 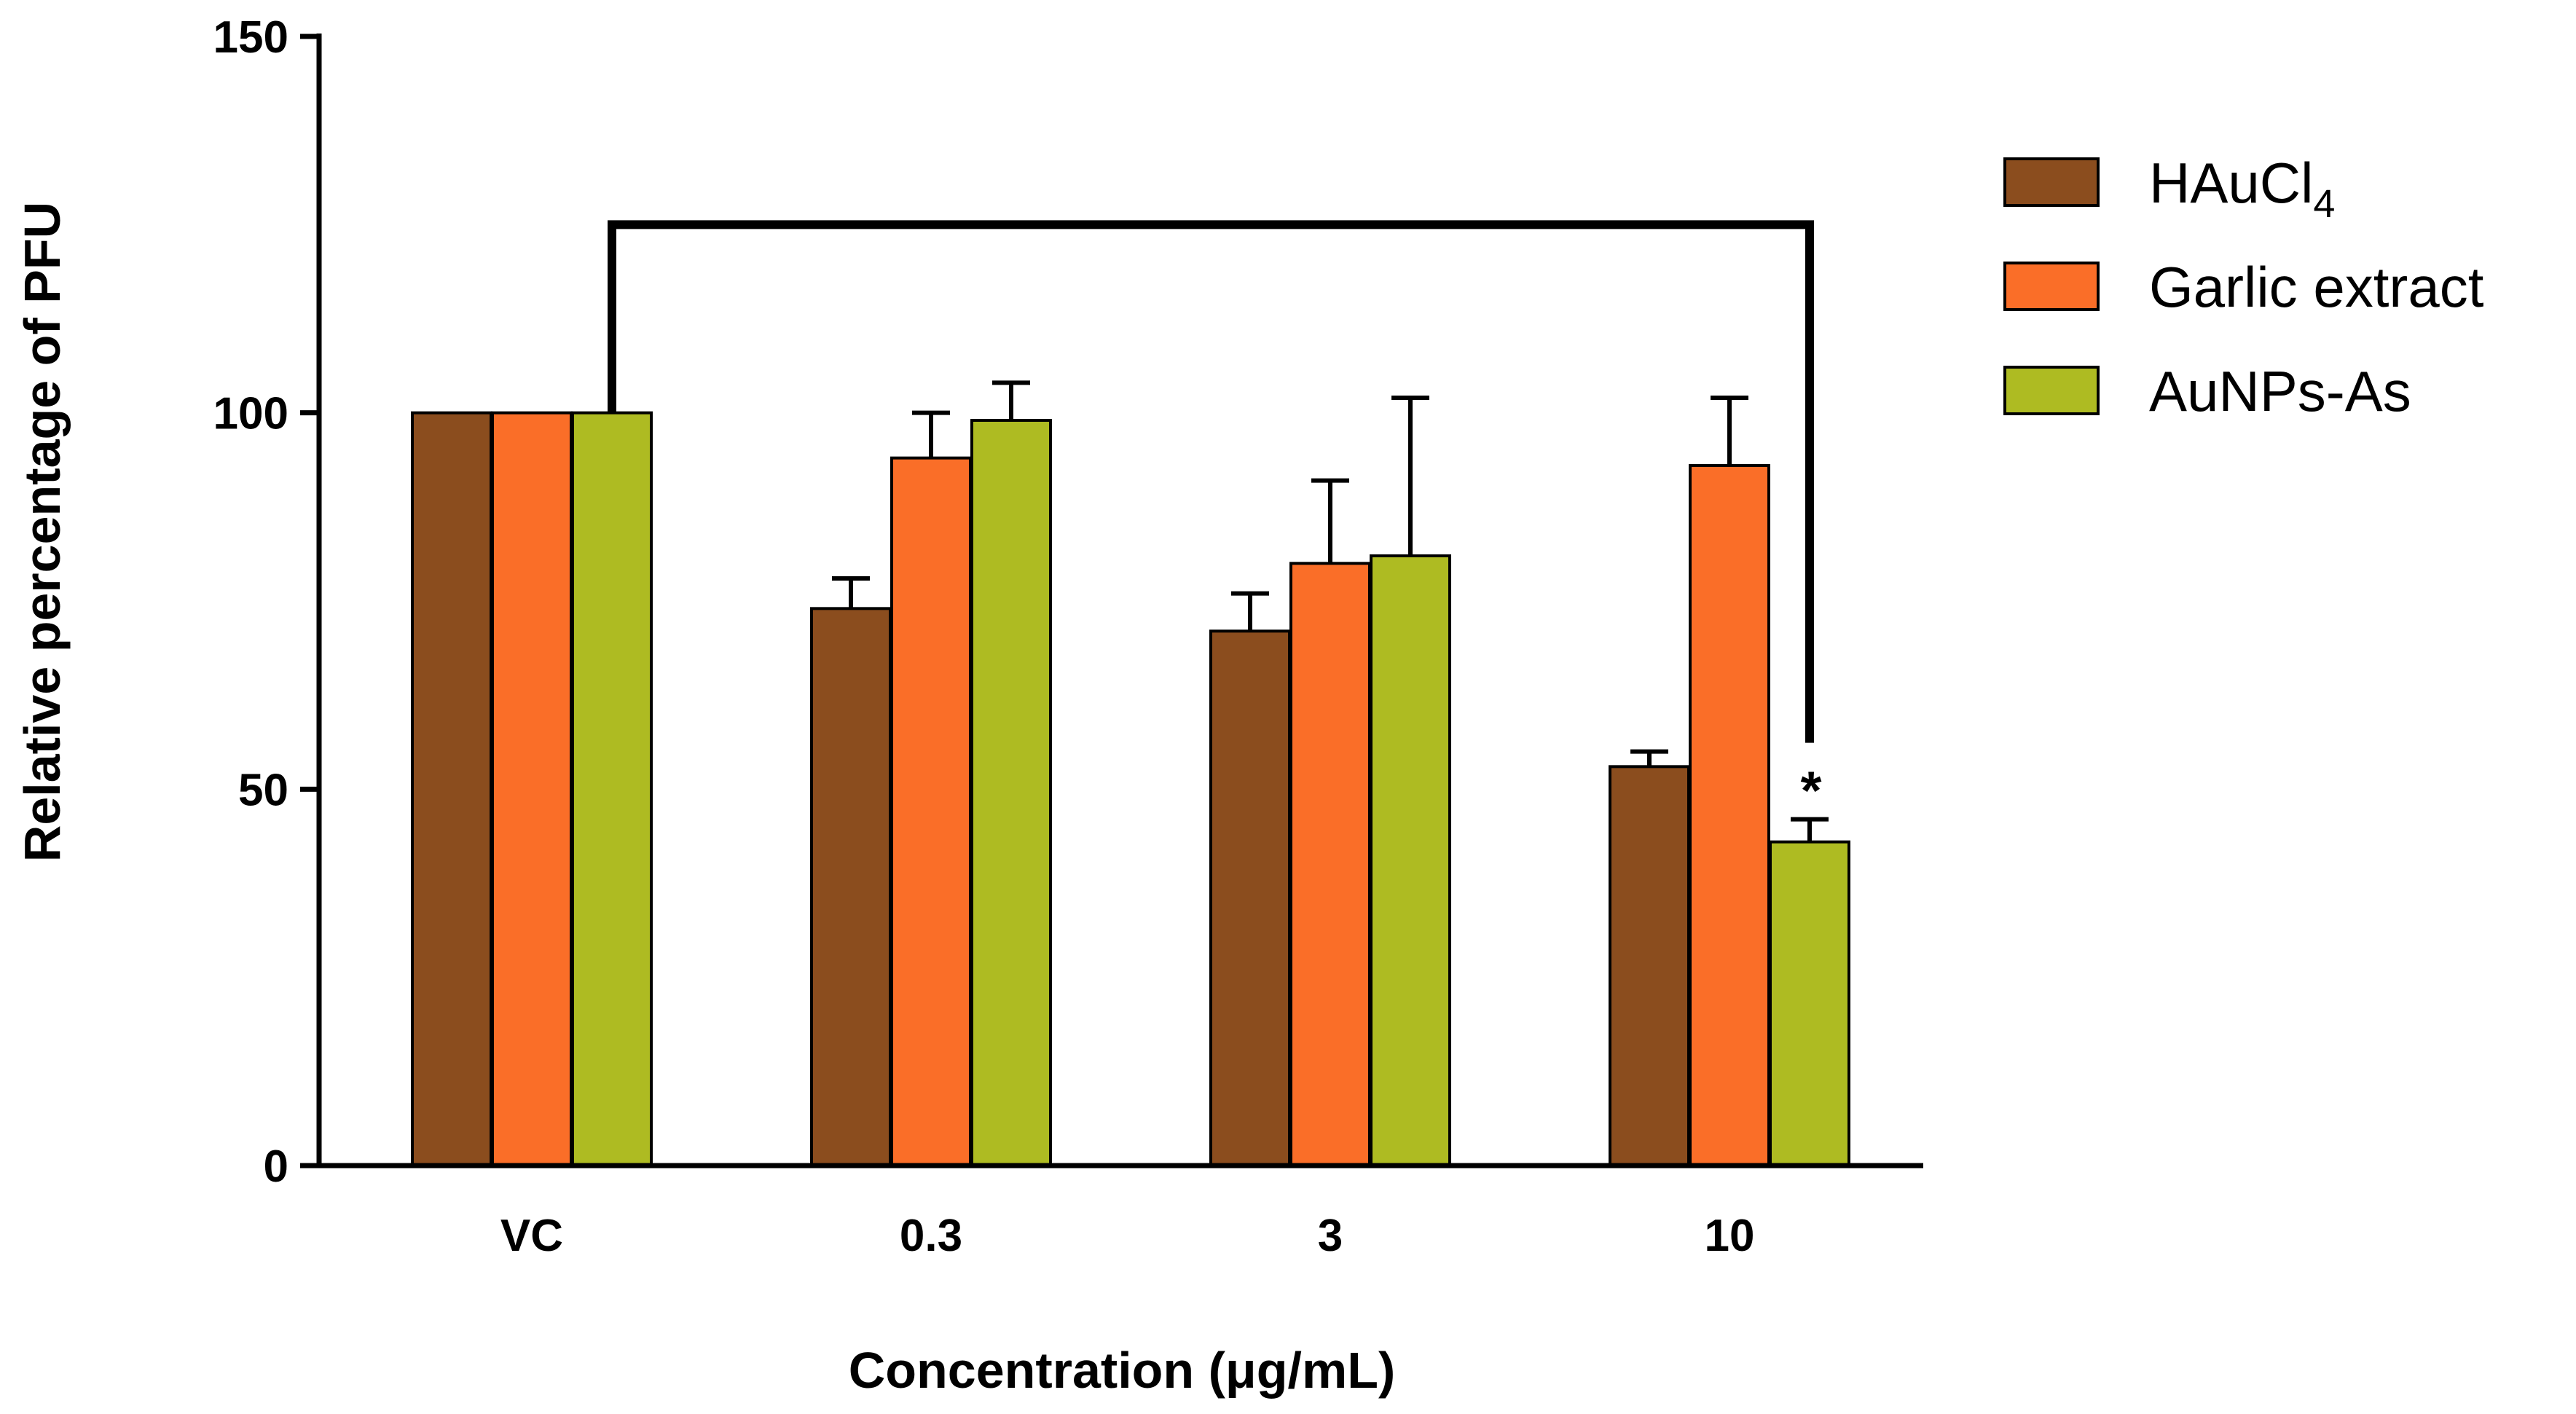 I want to click on legend: HAuCl4 Garlic extract AuNPs-As, so click(x=2243, y=287).